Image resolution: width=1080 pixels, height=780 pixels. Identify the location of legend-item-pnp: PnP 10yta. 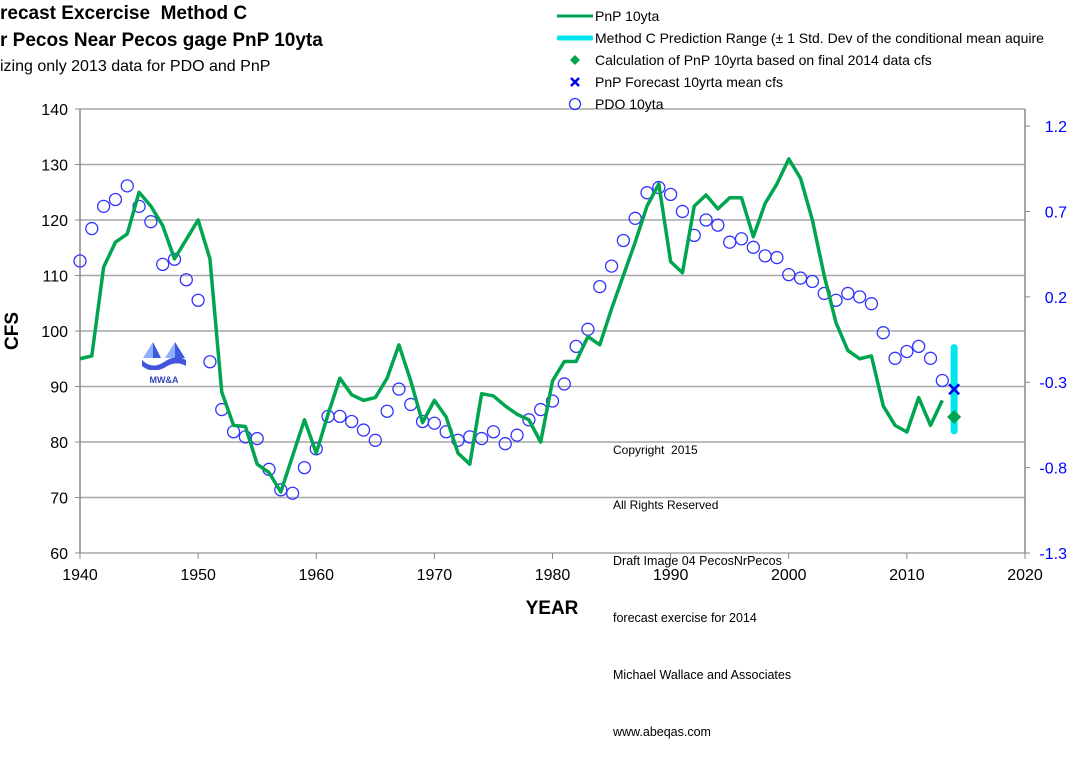
(799, 16).